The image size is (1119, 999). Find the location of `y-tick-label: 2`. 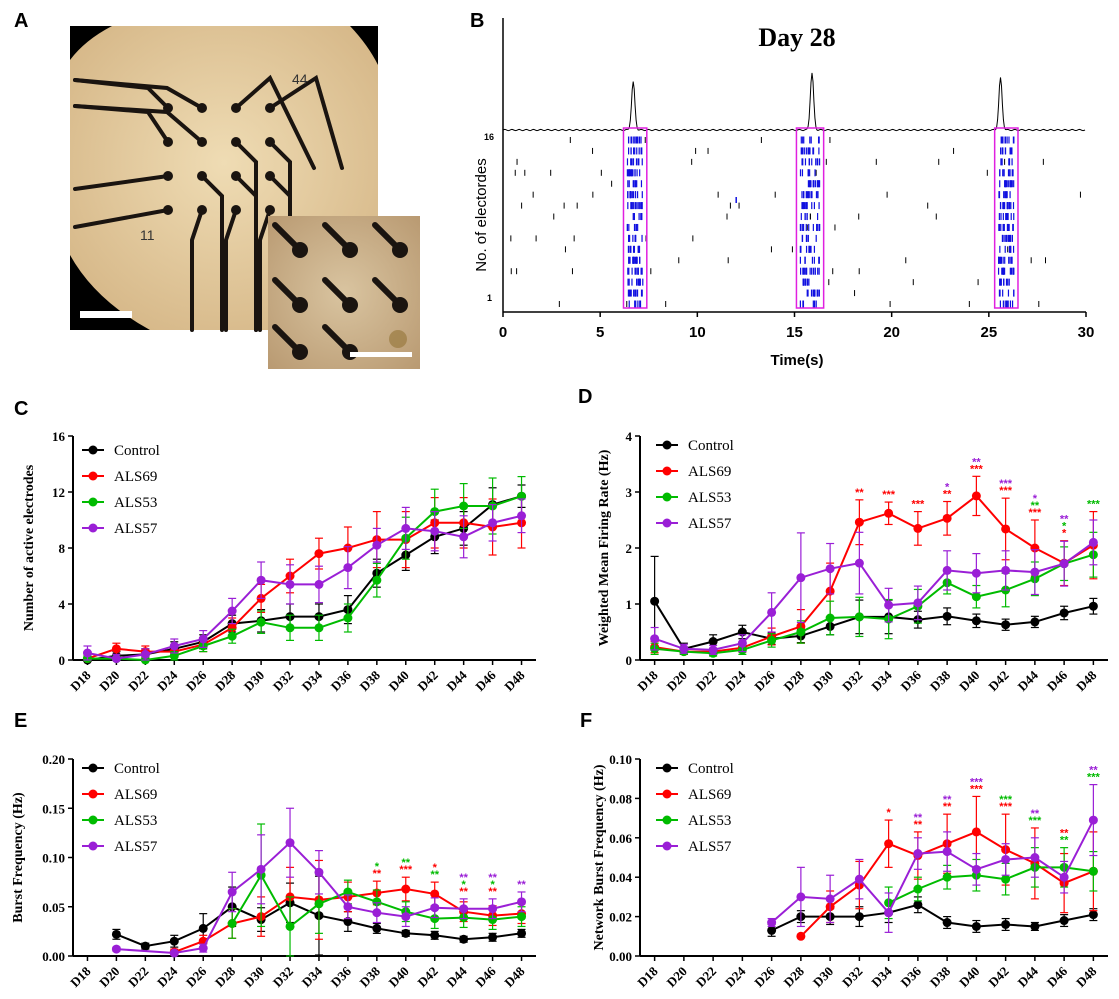

y-tick-label: 2 is located at coordinates (629, 548).